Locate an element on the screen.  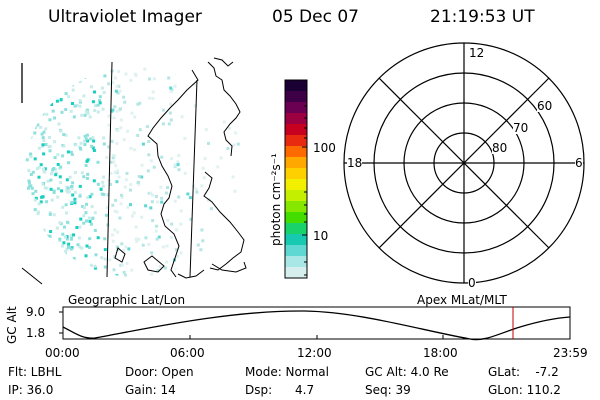
dsp-readout: Dsp: 4.7 is located at coordinates (280, 390).